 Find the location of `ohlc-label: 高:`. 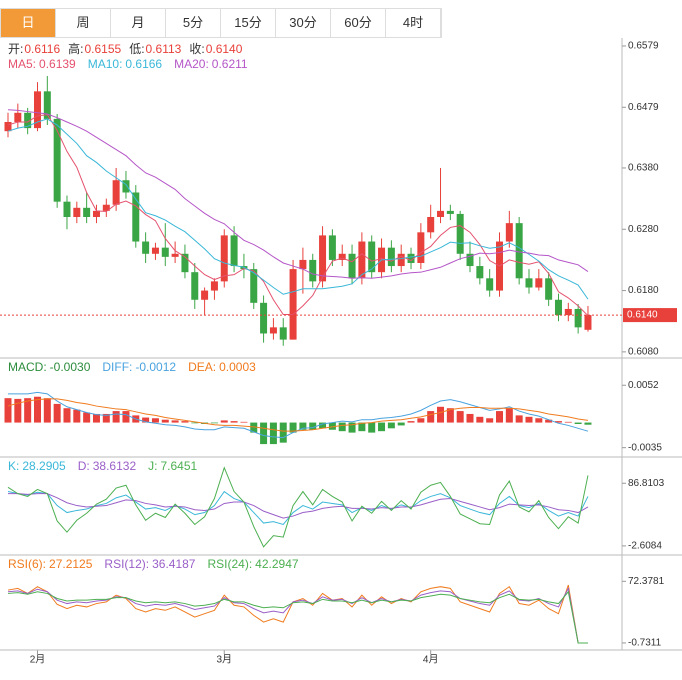

ohlc-label: 高: is located at coordinates (75, 48).